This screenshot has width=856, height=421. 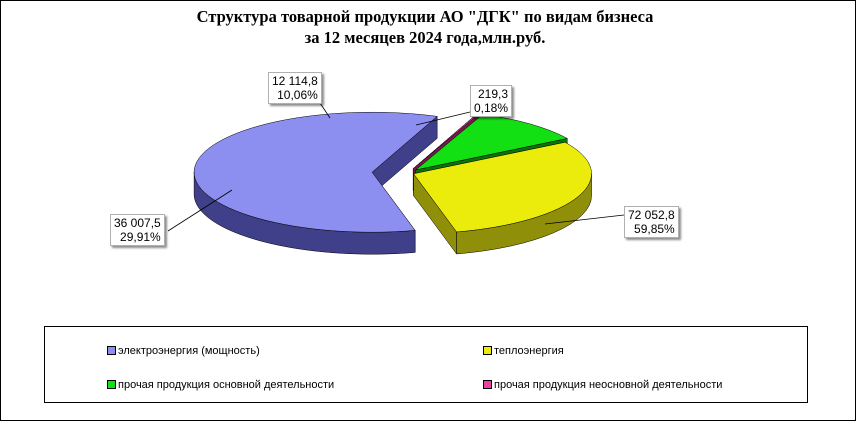 I want to click on data-label-percent: 29,91%, so click(x=140, y=237).